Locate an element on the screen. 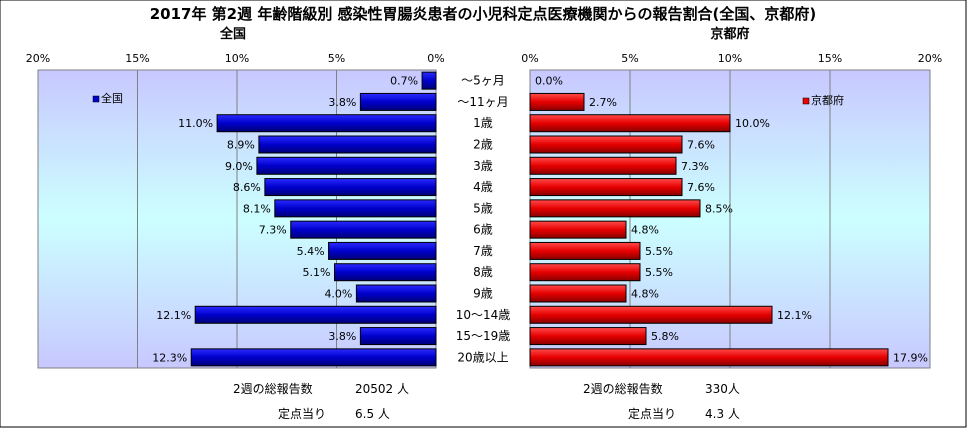 The height and width of the screenshot is (432, 967). age-category-label: 15～19歳 is located at coordinates (483, 336).